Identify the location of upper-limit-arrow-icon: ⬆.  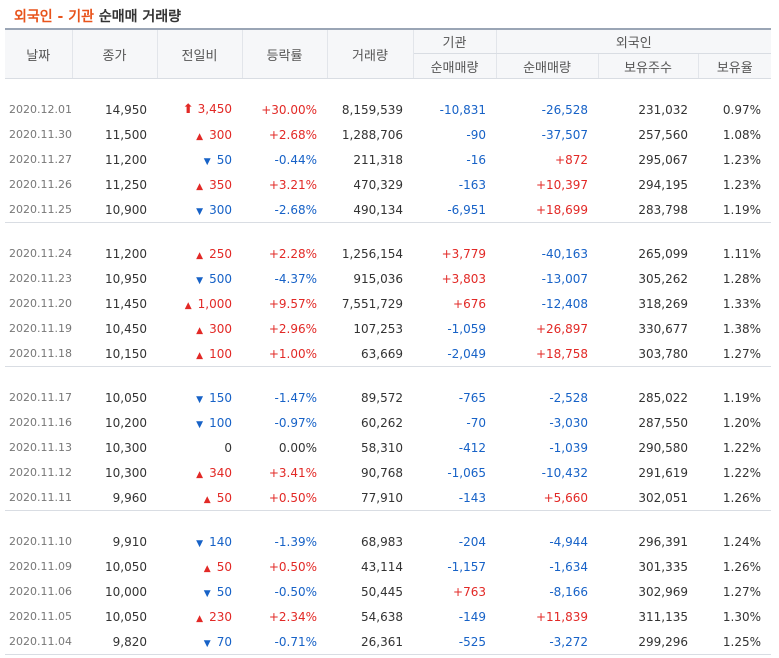
(188, 109).